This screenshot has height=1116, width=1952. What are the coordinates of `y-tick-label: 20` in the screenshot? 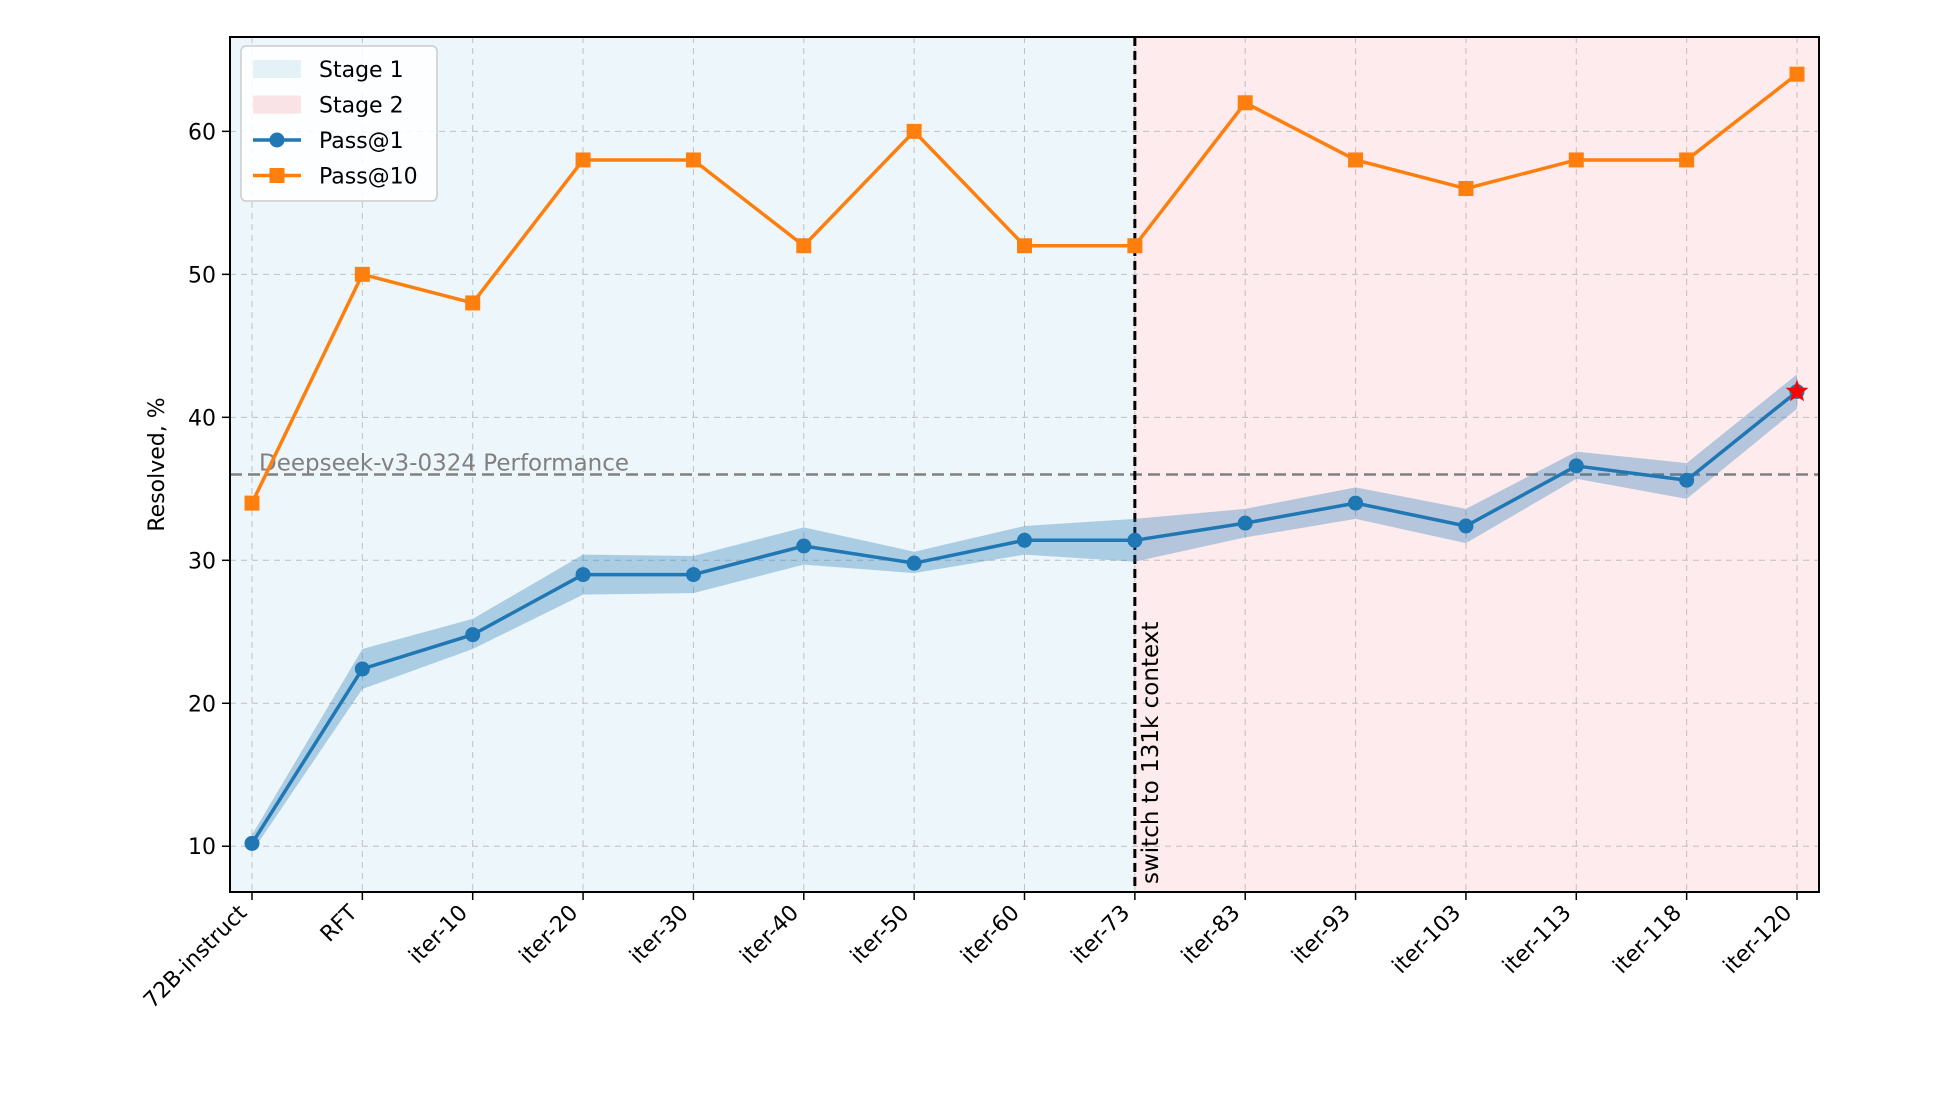 It's located at (202, 704).